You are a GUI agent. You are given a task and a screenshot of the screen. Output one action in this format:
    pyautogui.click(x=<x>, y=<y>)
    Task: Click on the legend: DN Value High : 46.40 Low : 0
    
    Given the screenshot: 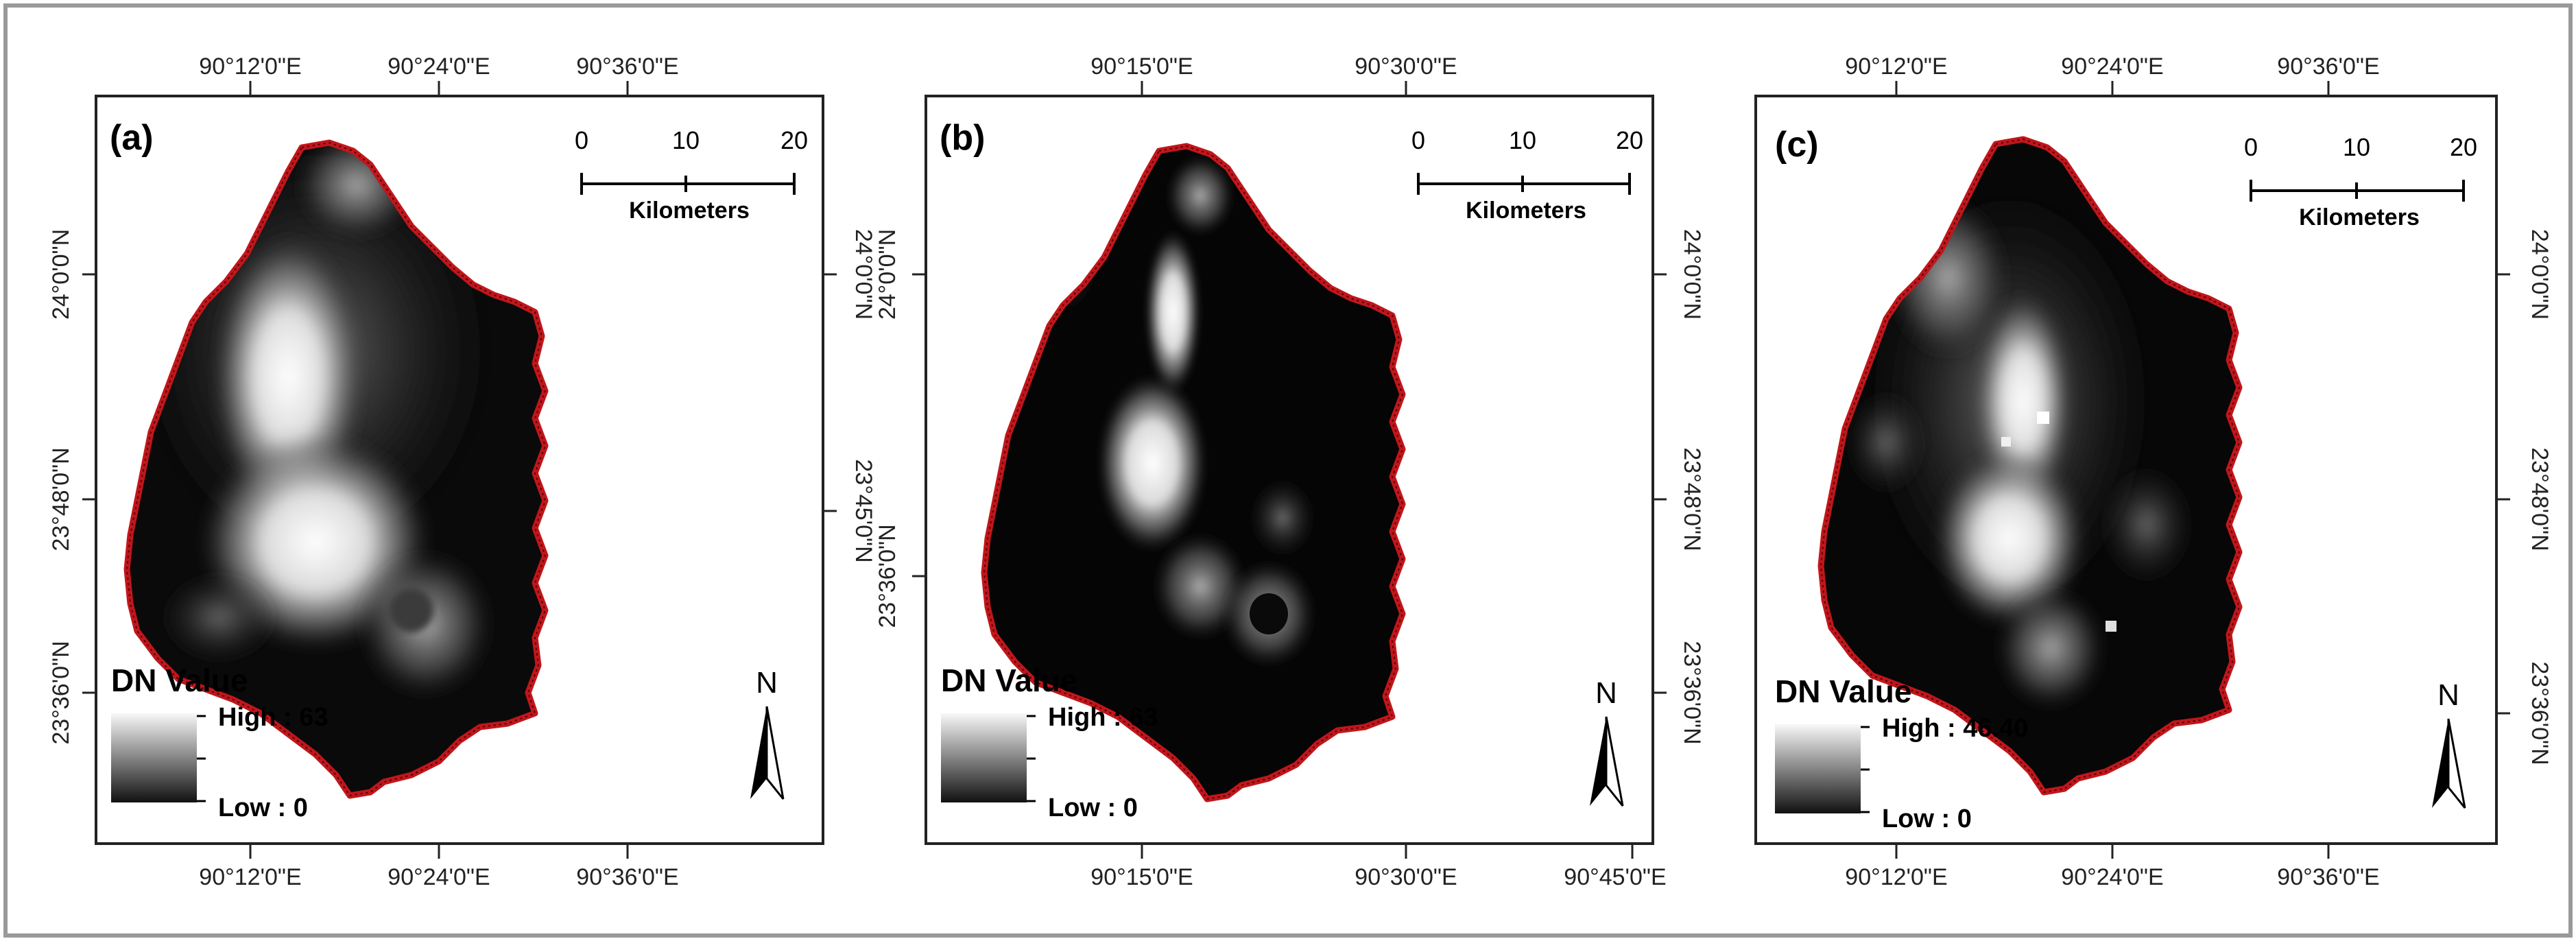 What is the action you would take?
    pyautogui.click(x=1901, y=753)
    